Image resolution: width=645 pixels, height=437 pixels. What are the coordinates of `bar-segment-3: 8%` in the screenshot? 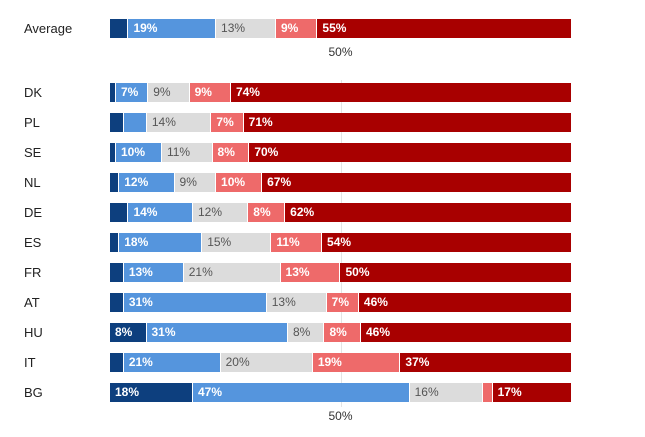 It's located at (306, 332).